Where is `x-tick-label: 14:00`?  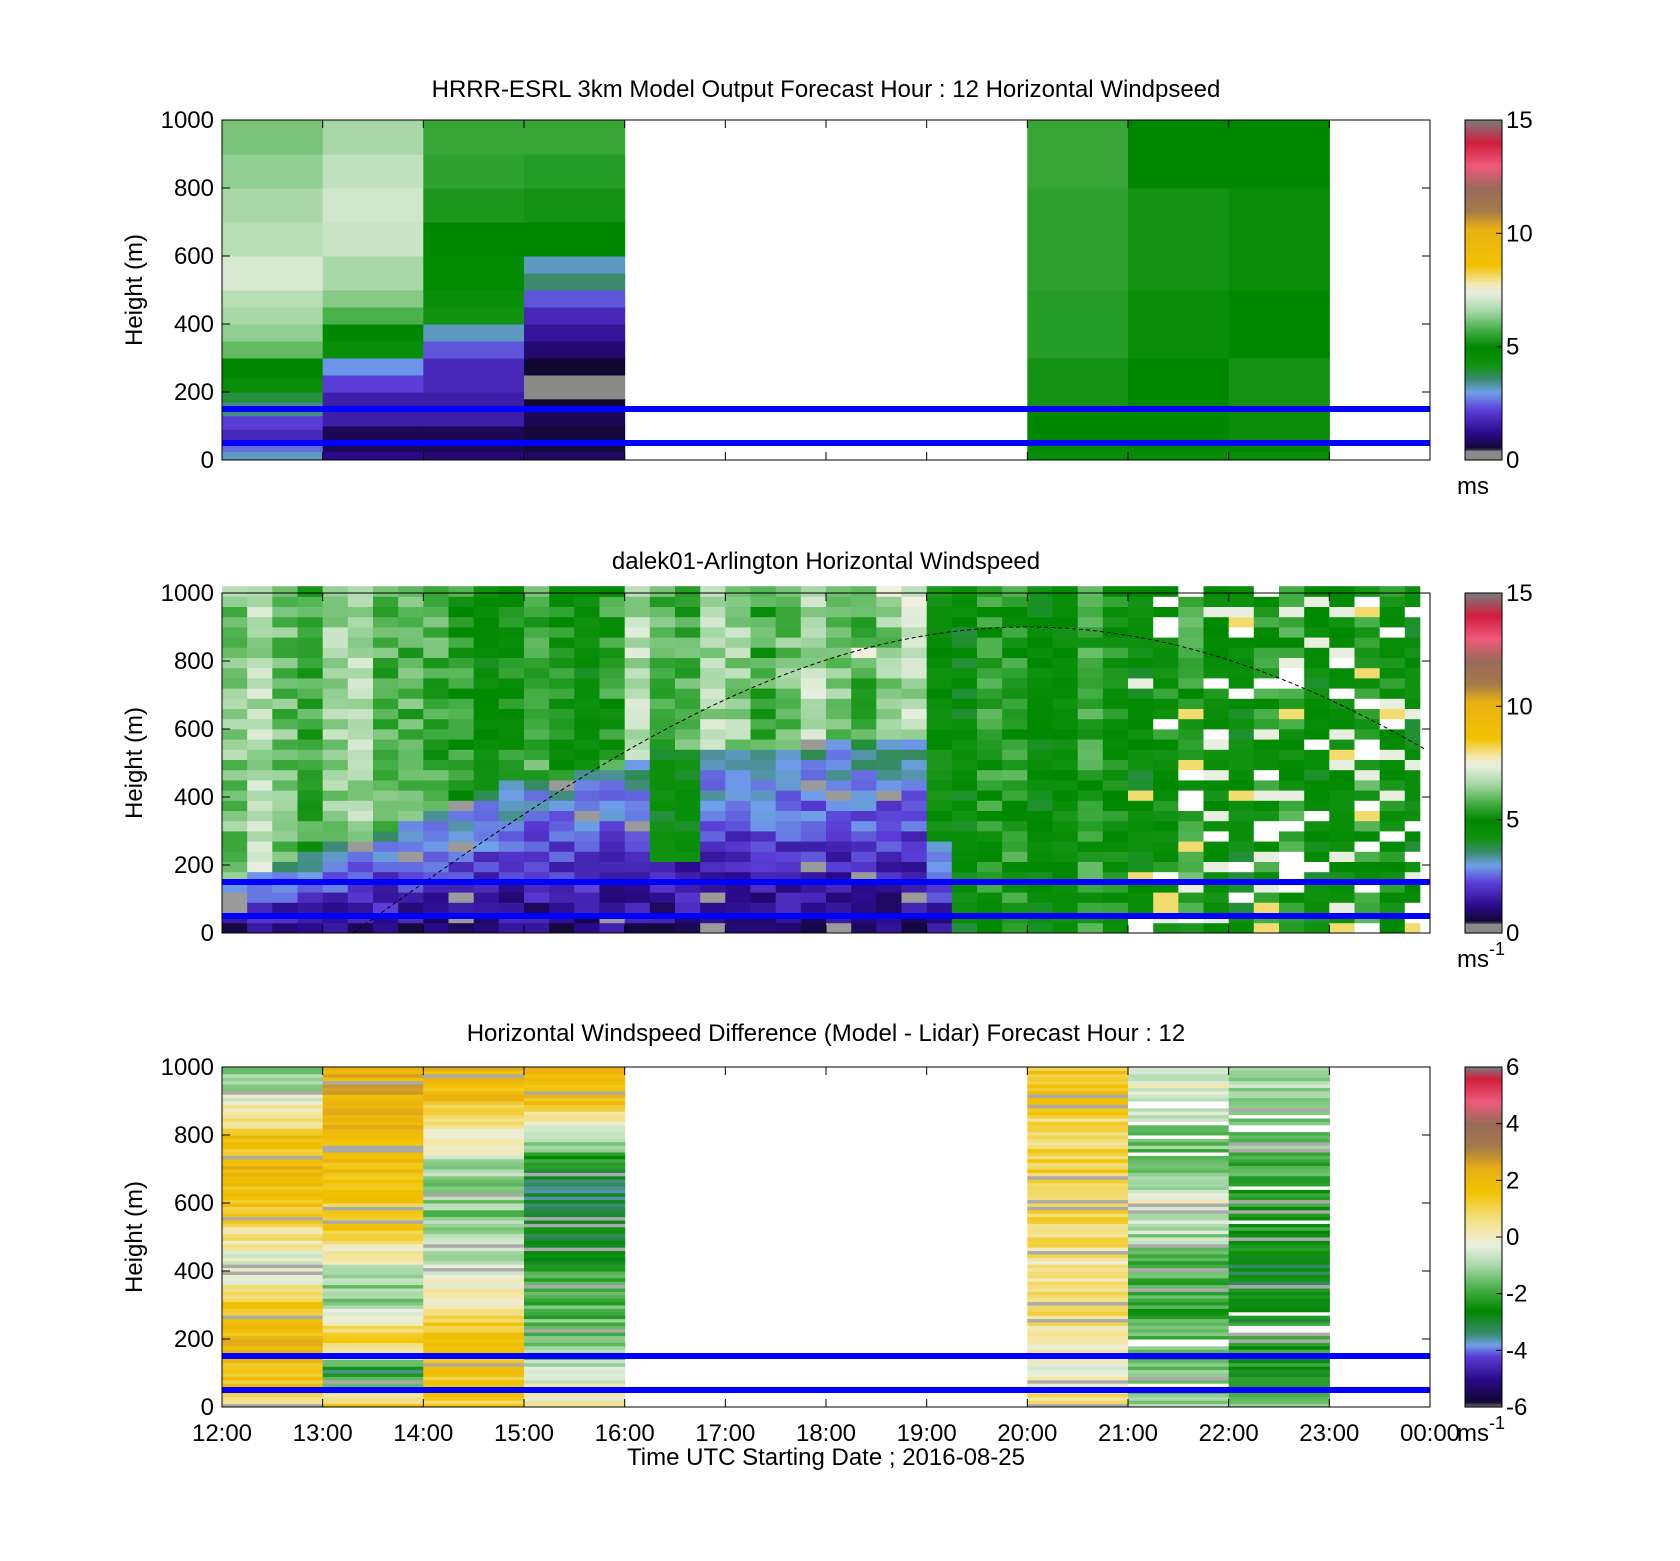
x-tick-label: 14:00 is located at coordinates (423, 1433).